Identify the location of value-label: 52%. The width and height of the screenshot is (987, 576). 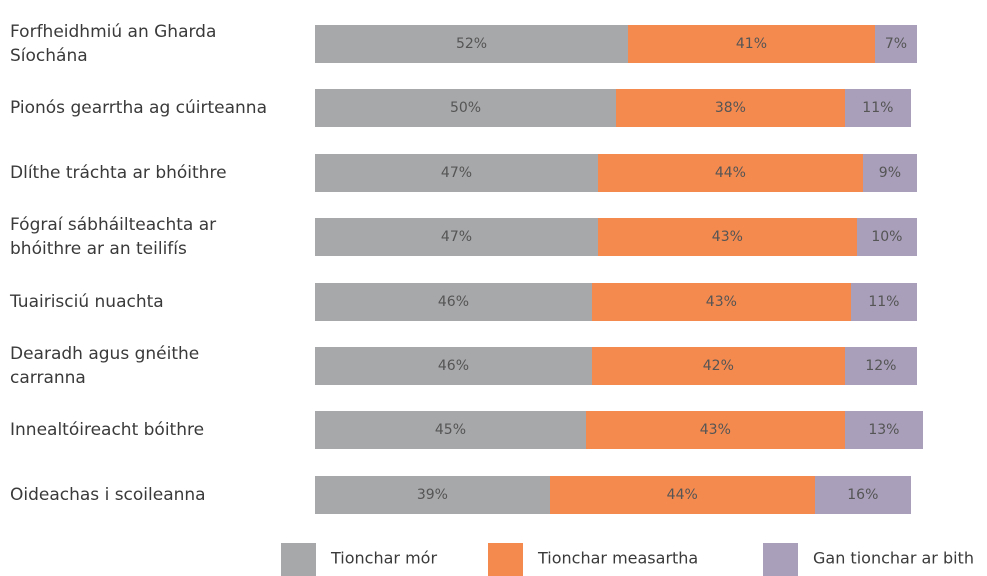
(471, 44).